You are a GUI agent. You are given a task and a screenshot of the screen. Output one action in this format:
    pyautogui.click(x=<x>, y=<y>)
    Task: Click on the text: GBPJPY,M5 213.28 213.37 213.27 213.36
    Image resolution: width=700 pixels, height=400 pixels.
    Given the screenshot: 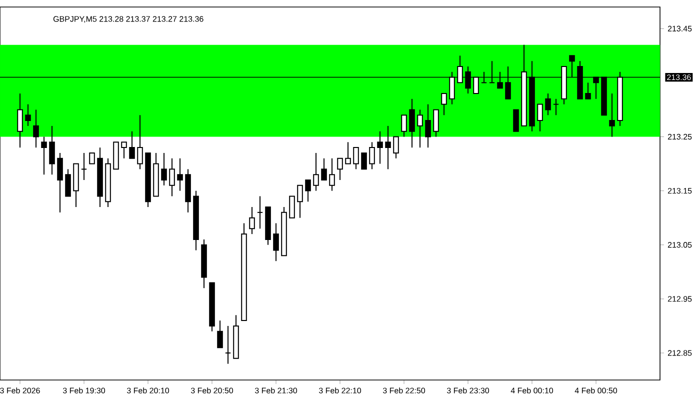 What is the action you would take?
    pyautogui.click(x=128, y=19)
    